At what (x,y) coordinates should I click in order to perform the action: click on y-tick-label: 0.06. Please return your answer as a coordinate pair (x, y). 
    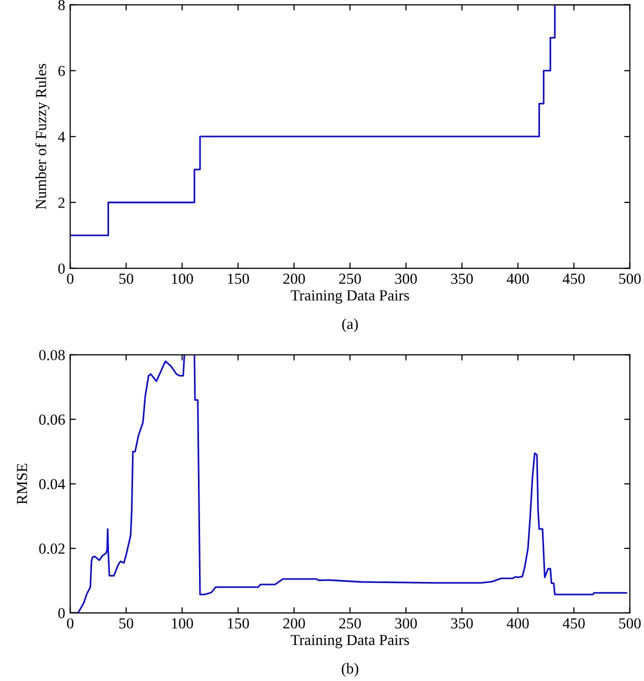
    Looking at the image, I should click on (52, 419).